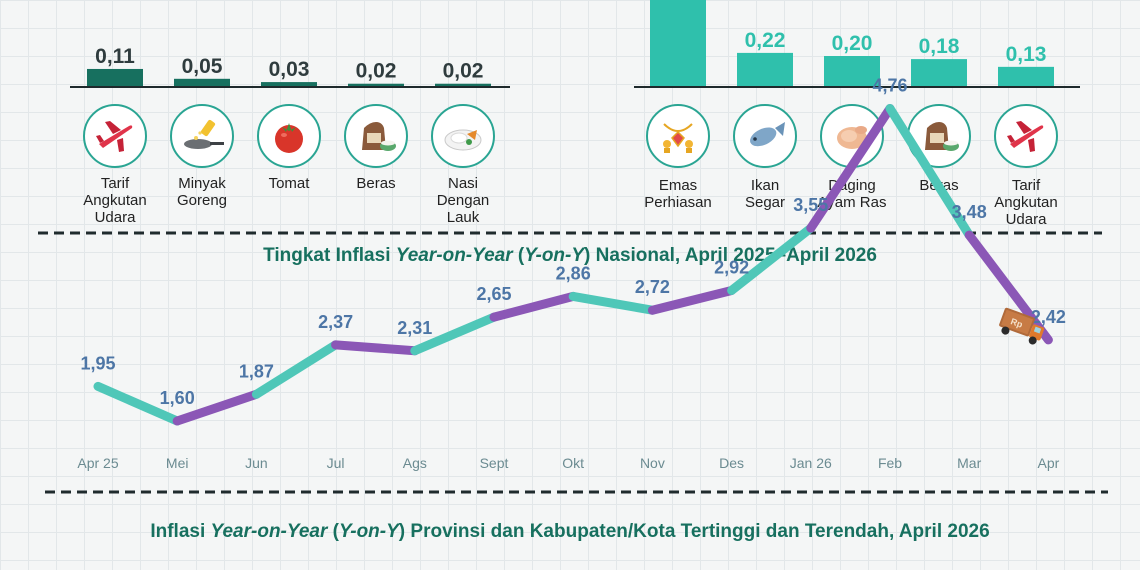 The width and height of the screenshot is (1140, 570). Describe the element at coordinates (414, 328) in the screenshot. I see `line-point-label: 2,31` at that location.